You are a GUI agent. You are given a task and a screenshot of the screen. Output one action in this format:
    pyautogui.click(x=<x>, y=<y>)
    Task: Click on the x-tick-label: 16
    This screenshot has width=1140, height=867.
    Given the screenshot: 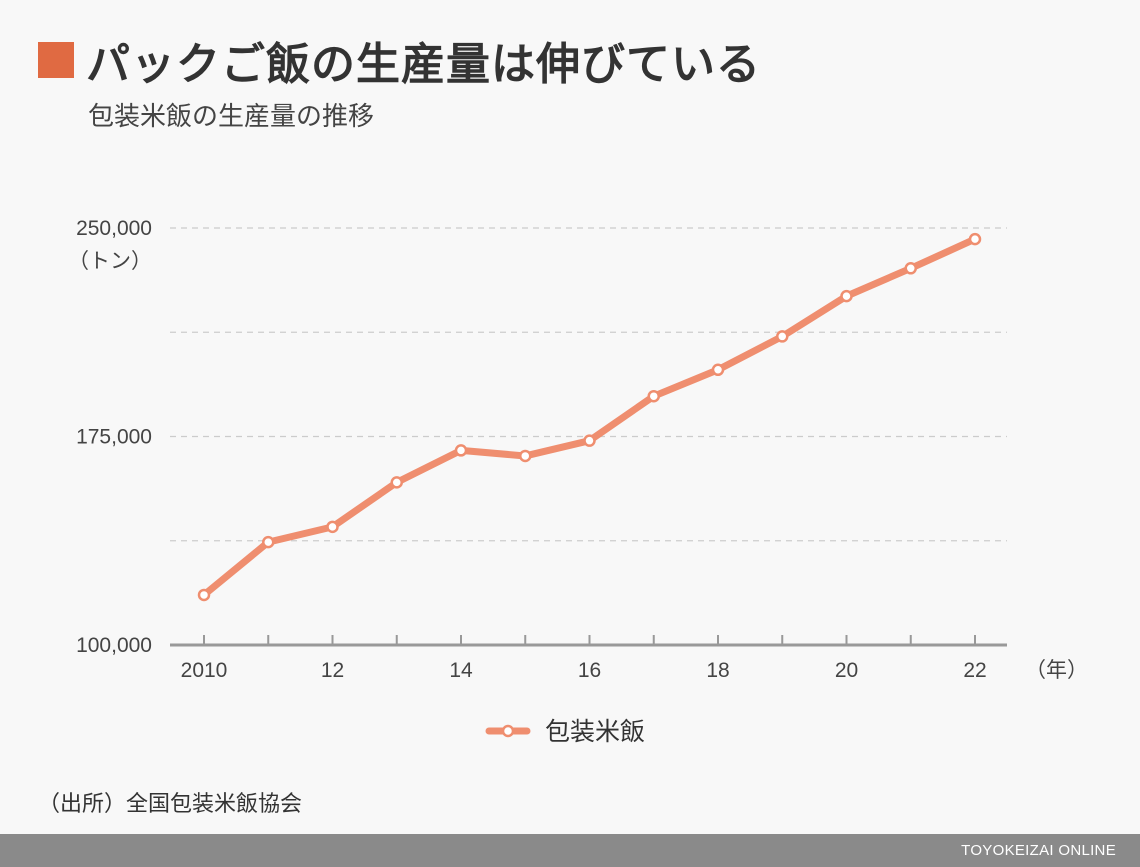 What is the action you would take?
    pyautogui.click(x=589, y=670)
    